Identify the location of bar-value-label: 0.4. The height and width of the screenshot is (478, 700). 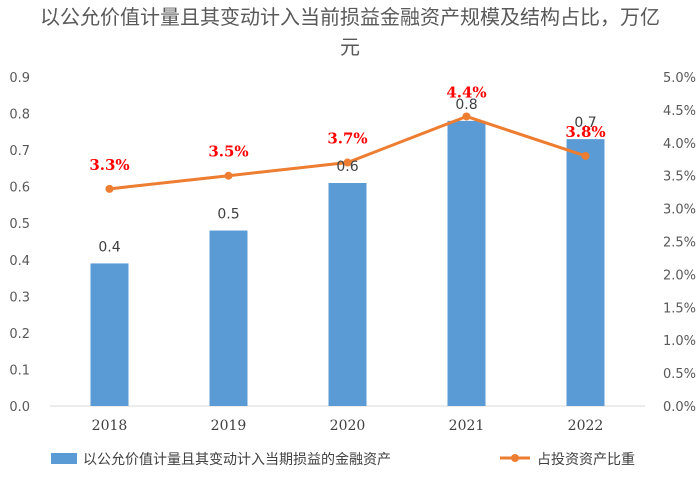
(109, 247).